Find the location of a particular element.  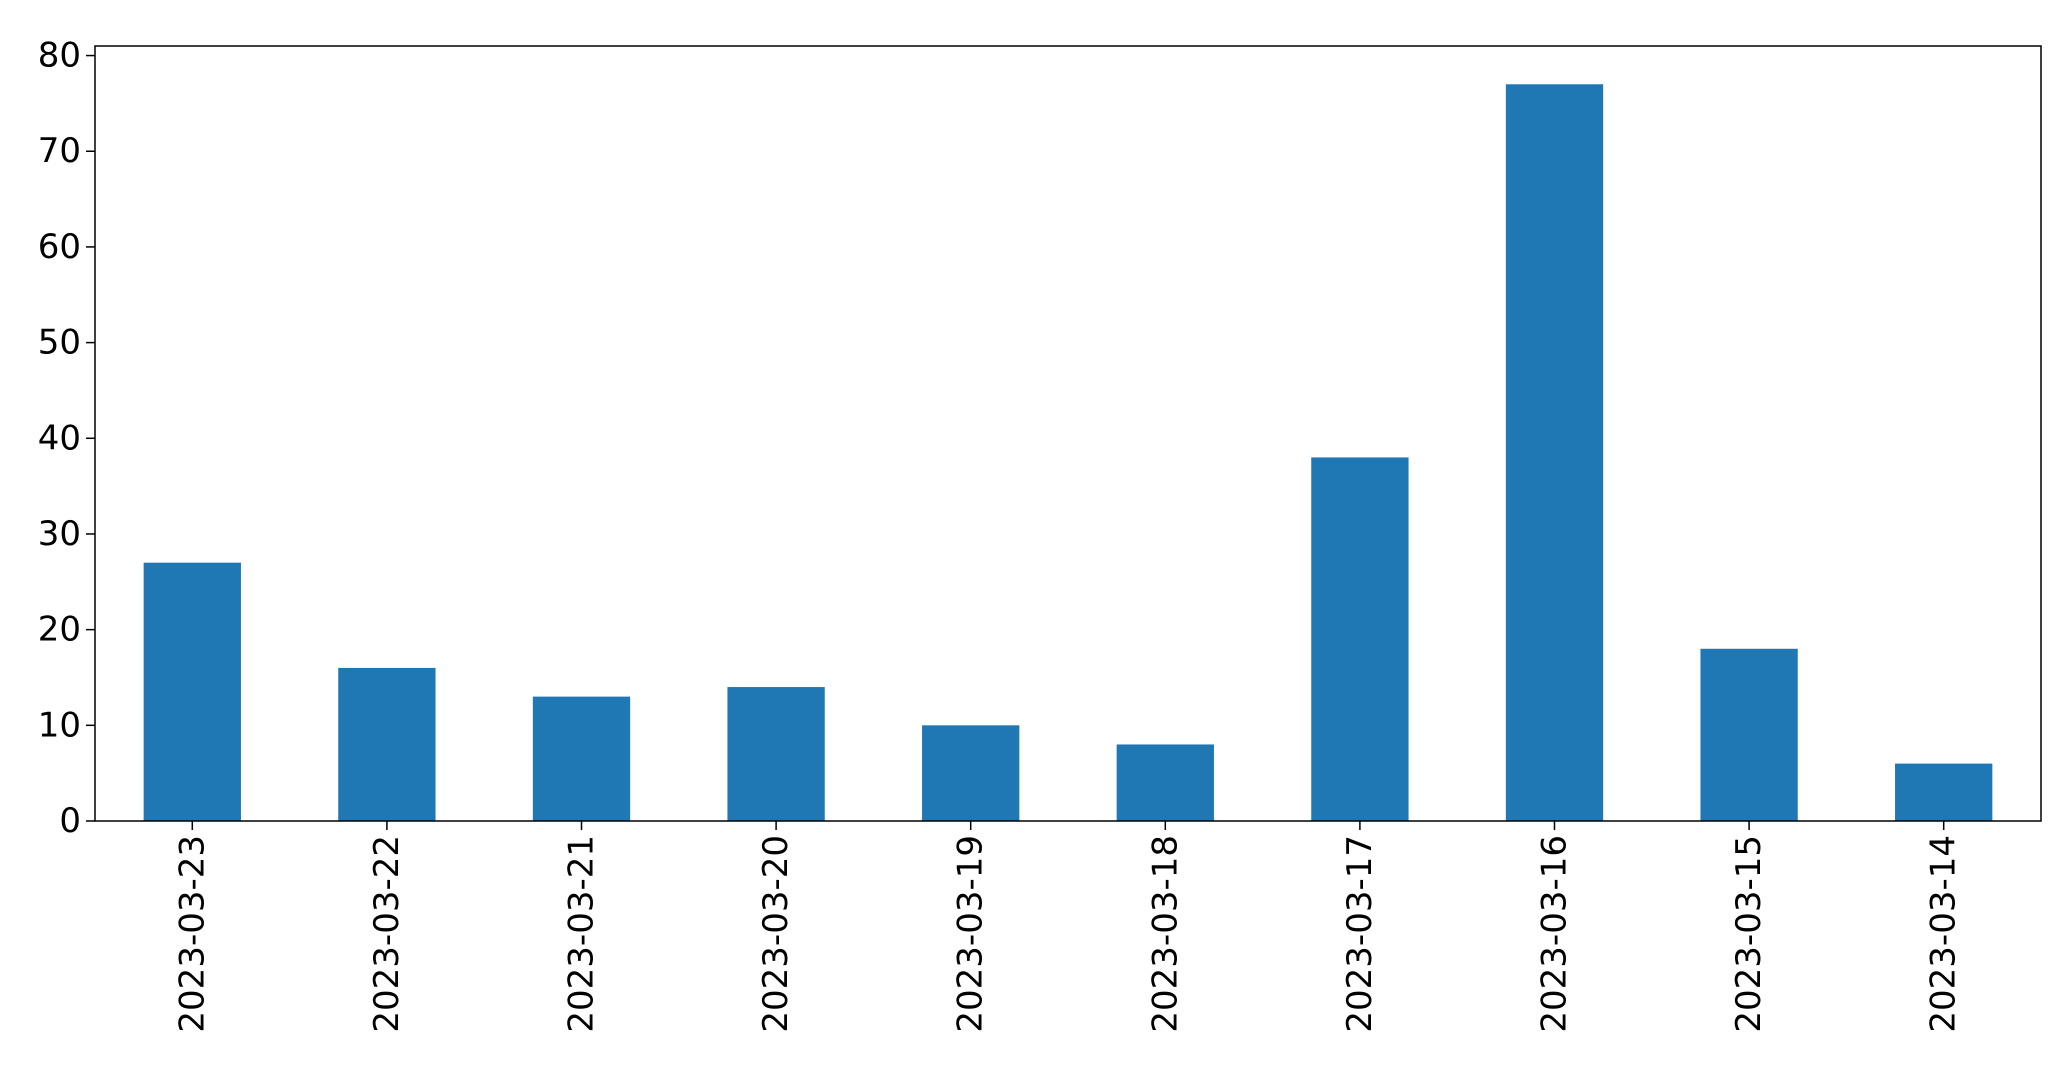

y-tick-label: 70 is located at coordinates (59, 151).